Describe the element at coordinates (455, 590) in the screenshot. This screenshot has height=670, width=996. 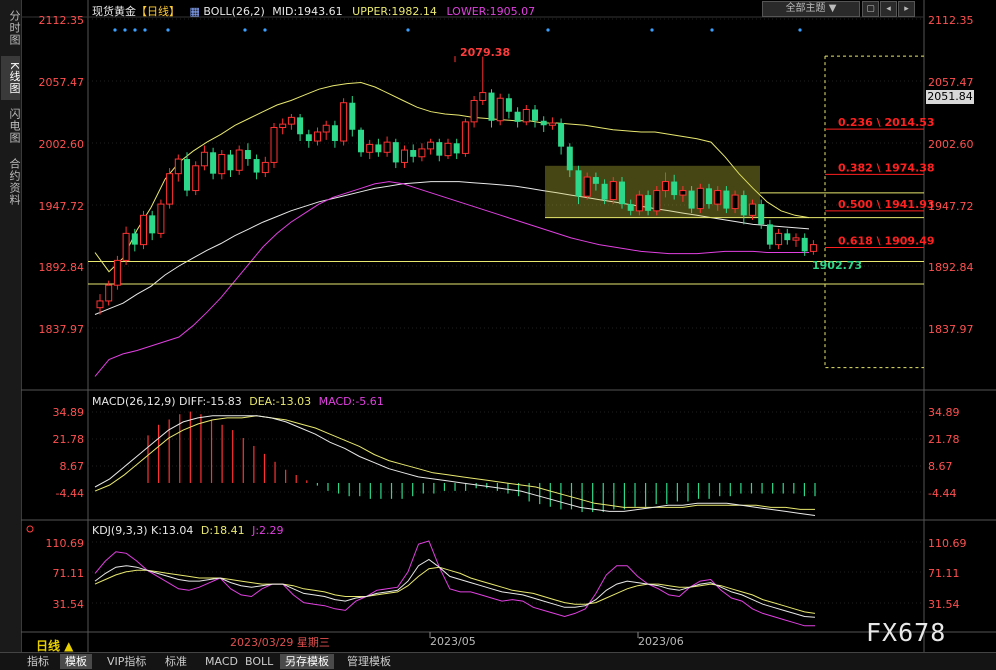
I see `kdj-d-line` at that location.